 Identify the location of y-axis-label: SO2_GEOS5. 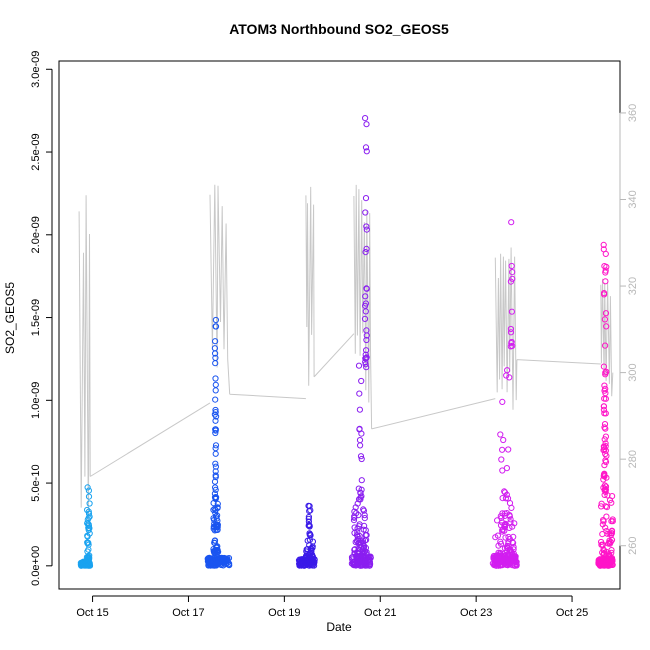
(10, 318).